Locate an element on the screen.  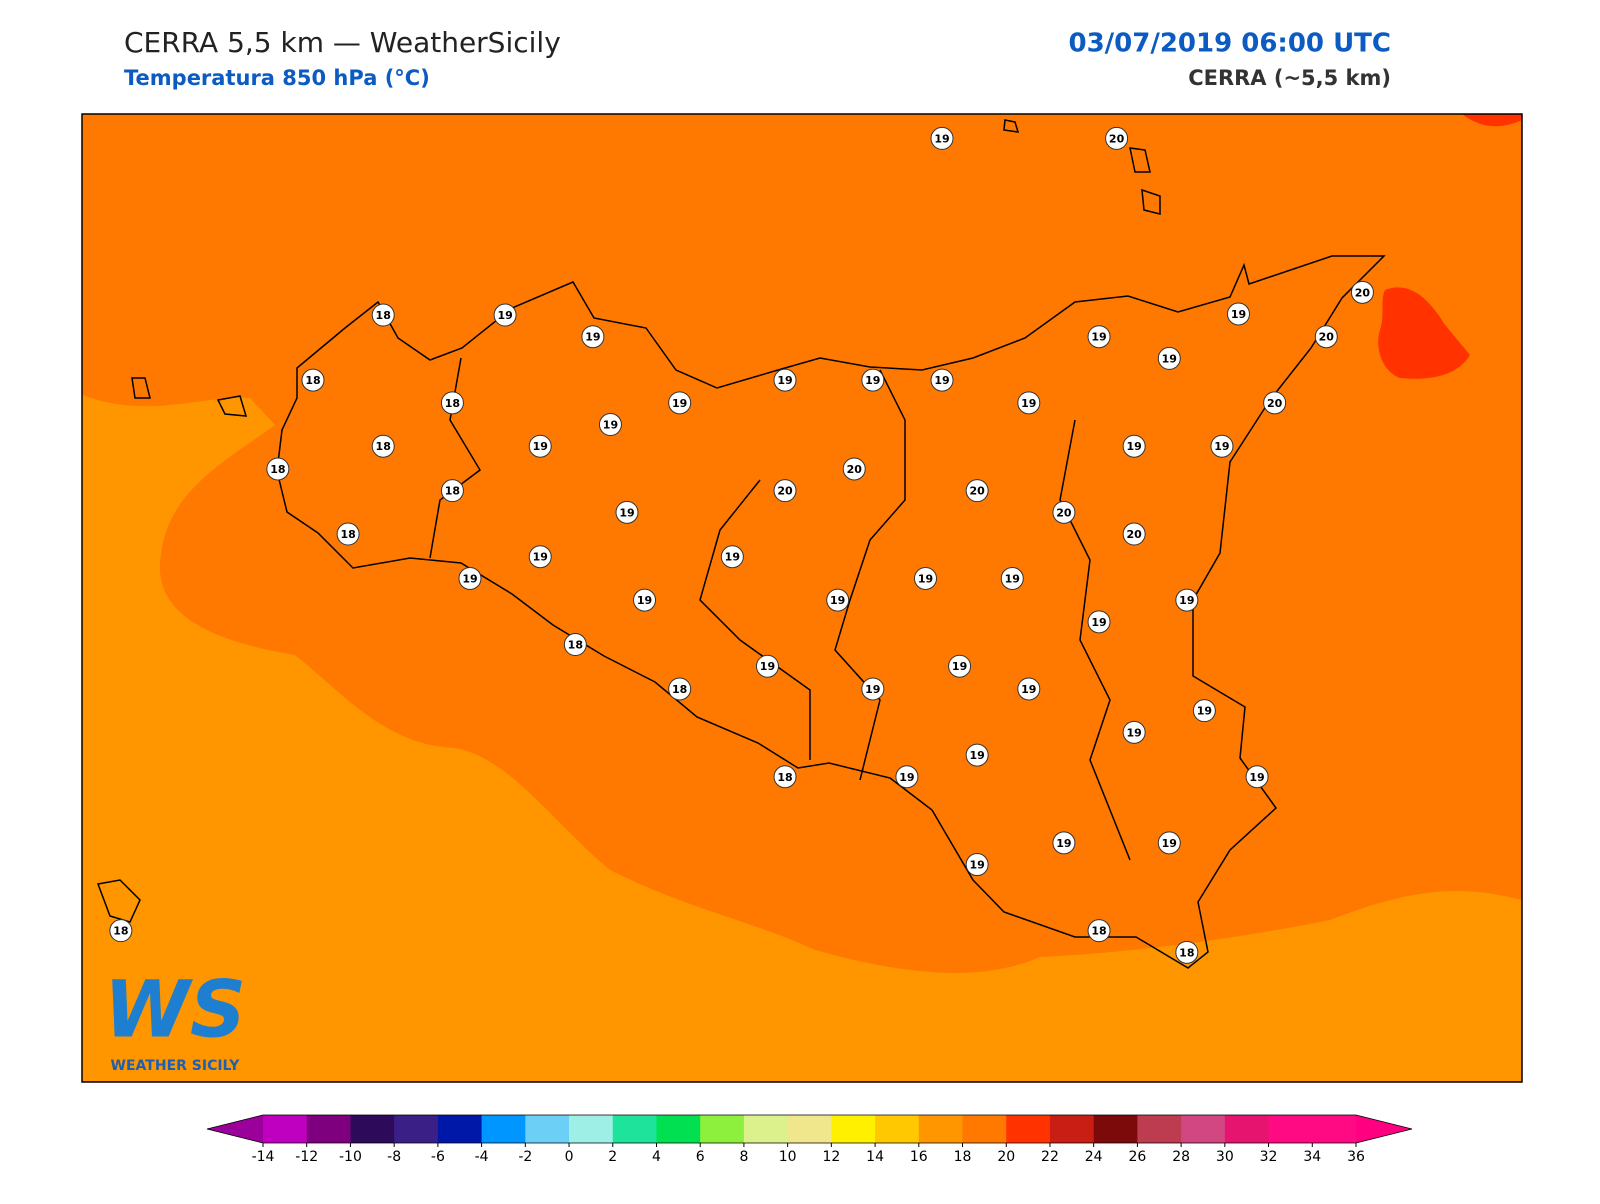
subtitle: Temperatura 850 hPa (°C) is located at coordinates (277, 78).